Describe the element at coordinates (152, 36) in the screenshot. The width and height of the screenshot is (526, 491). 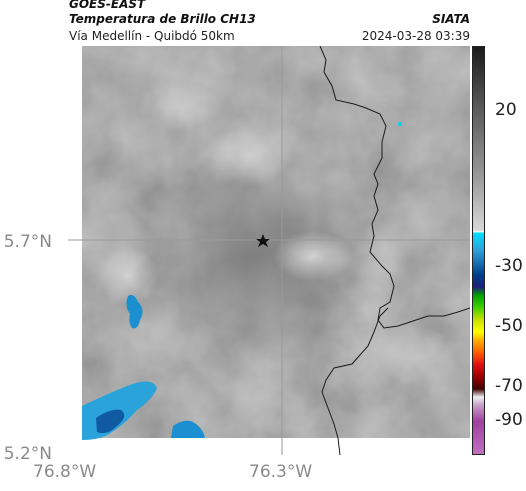
I see `region-subtitle: Vía Medellín - Quibdó 50km` at that location.